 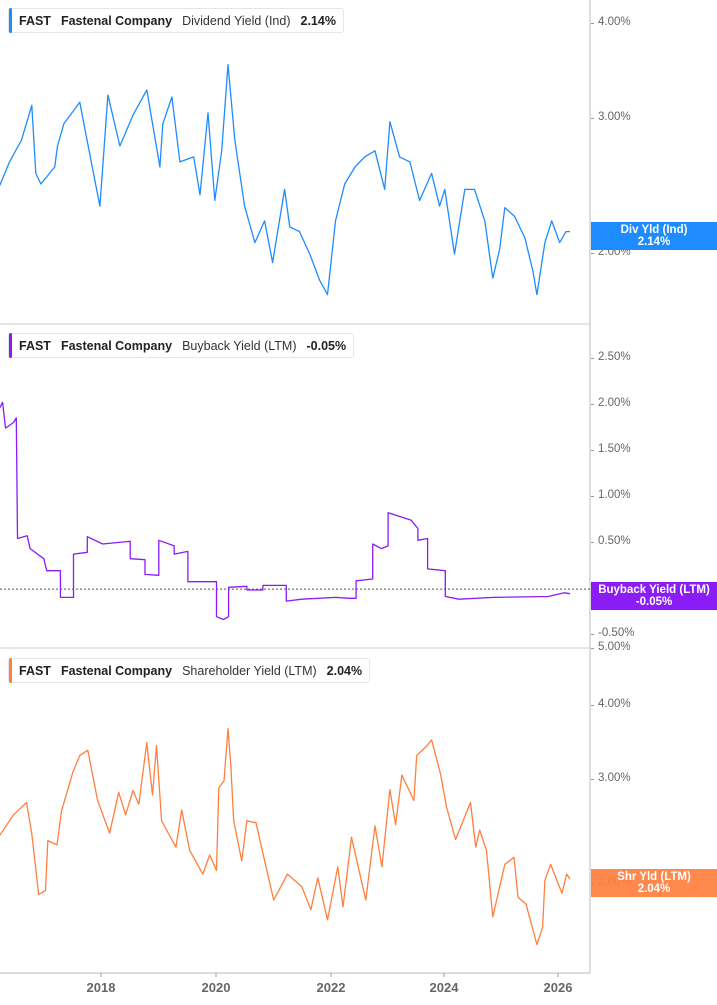 What do you see at coordinates (326, 345) in the screenshot?
I see `legend-value: -0.05%` at bounding box center [326, 345].